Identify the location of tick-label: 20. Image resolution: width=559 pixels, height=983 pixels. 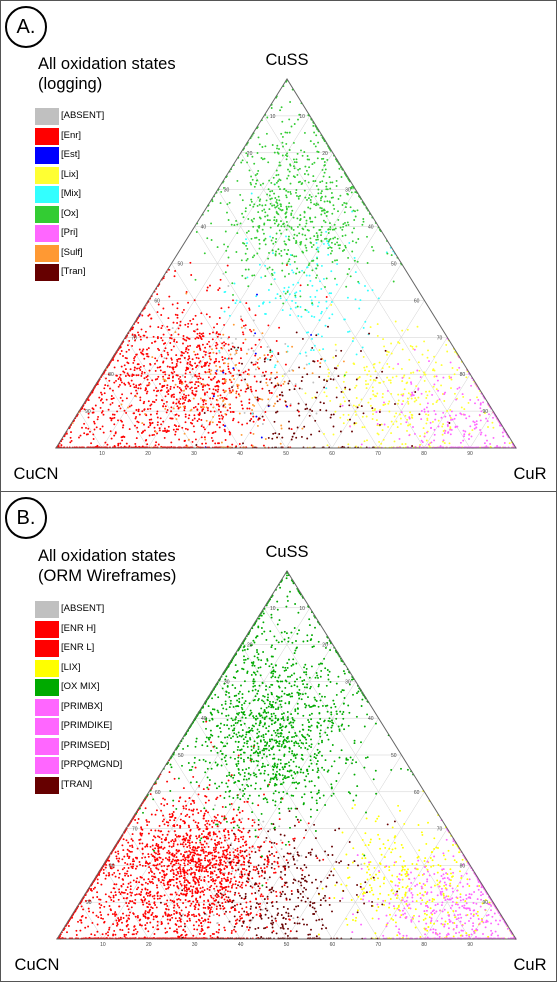
(250, 154).